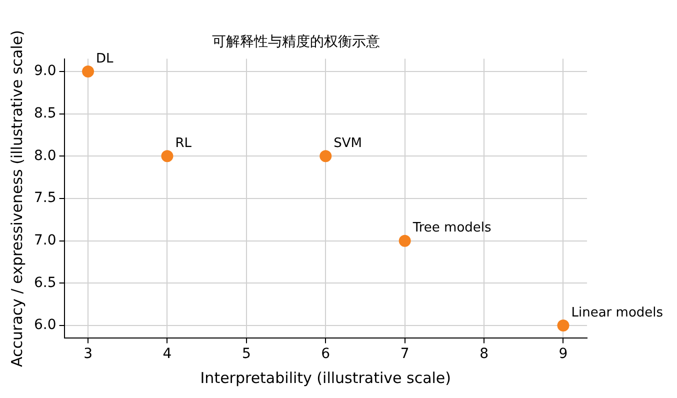  Describe the element at coordinates (563, 354) in the screenshot. I see `x-tick-label: 9` at that location.